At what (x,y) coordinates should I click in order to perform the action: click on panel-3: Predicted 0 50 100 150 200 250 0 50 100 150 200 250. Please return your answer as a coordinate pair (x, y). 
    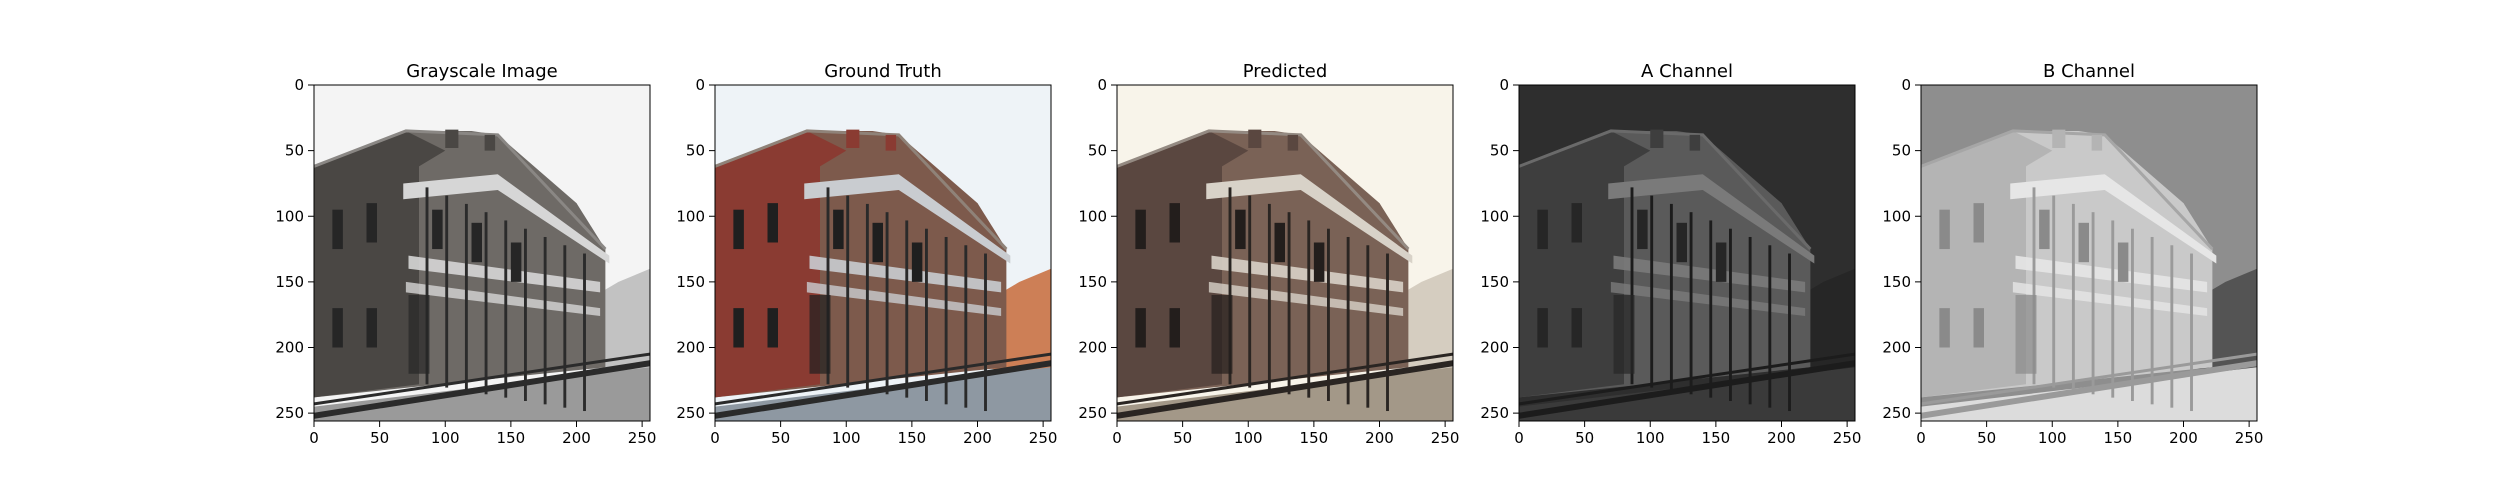
    Looking at the image, I should click on (1268, 254).